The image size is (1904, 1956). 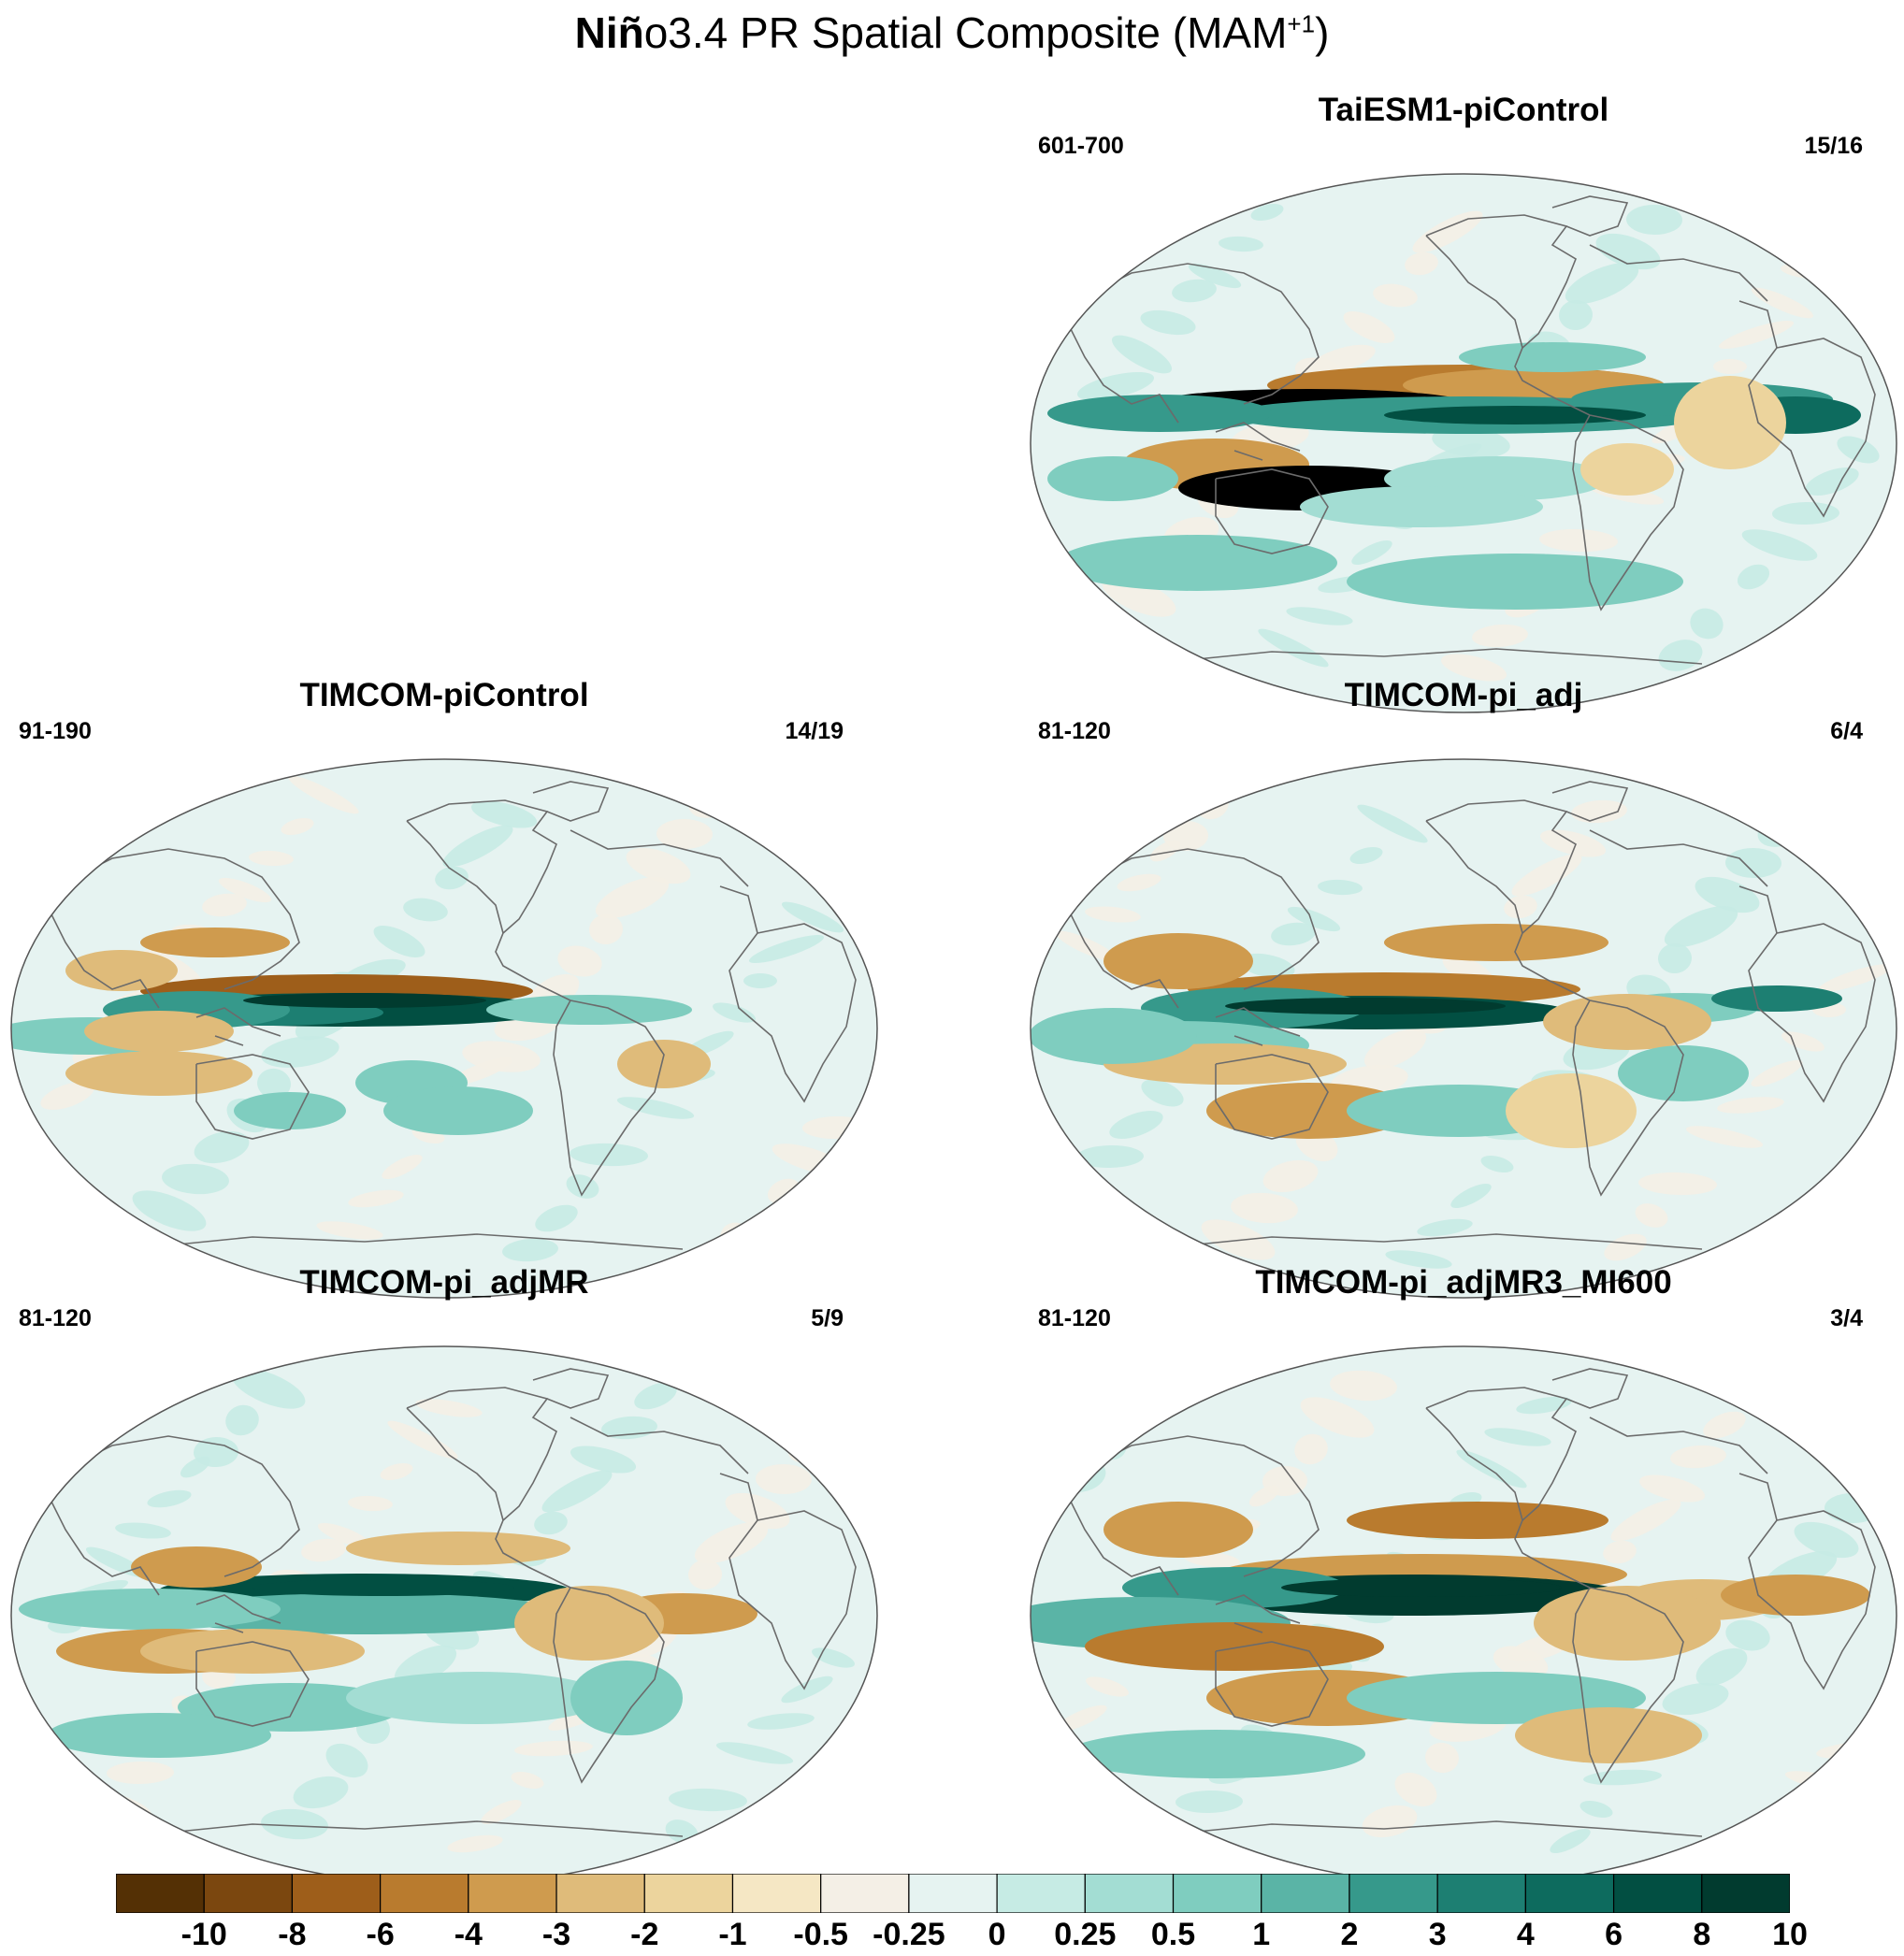 What do you see at coordinates (444, 695) in the screenshot?
I see `panel-title: TIMCOM-piControl` at bounding box center [444, 695].